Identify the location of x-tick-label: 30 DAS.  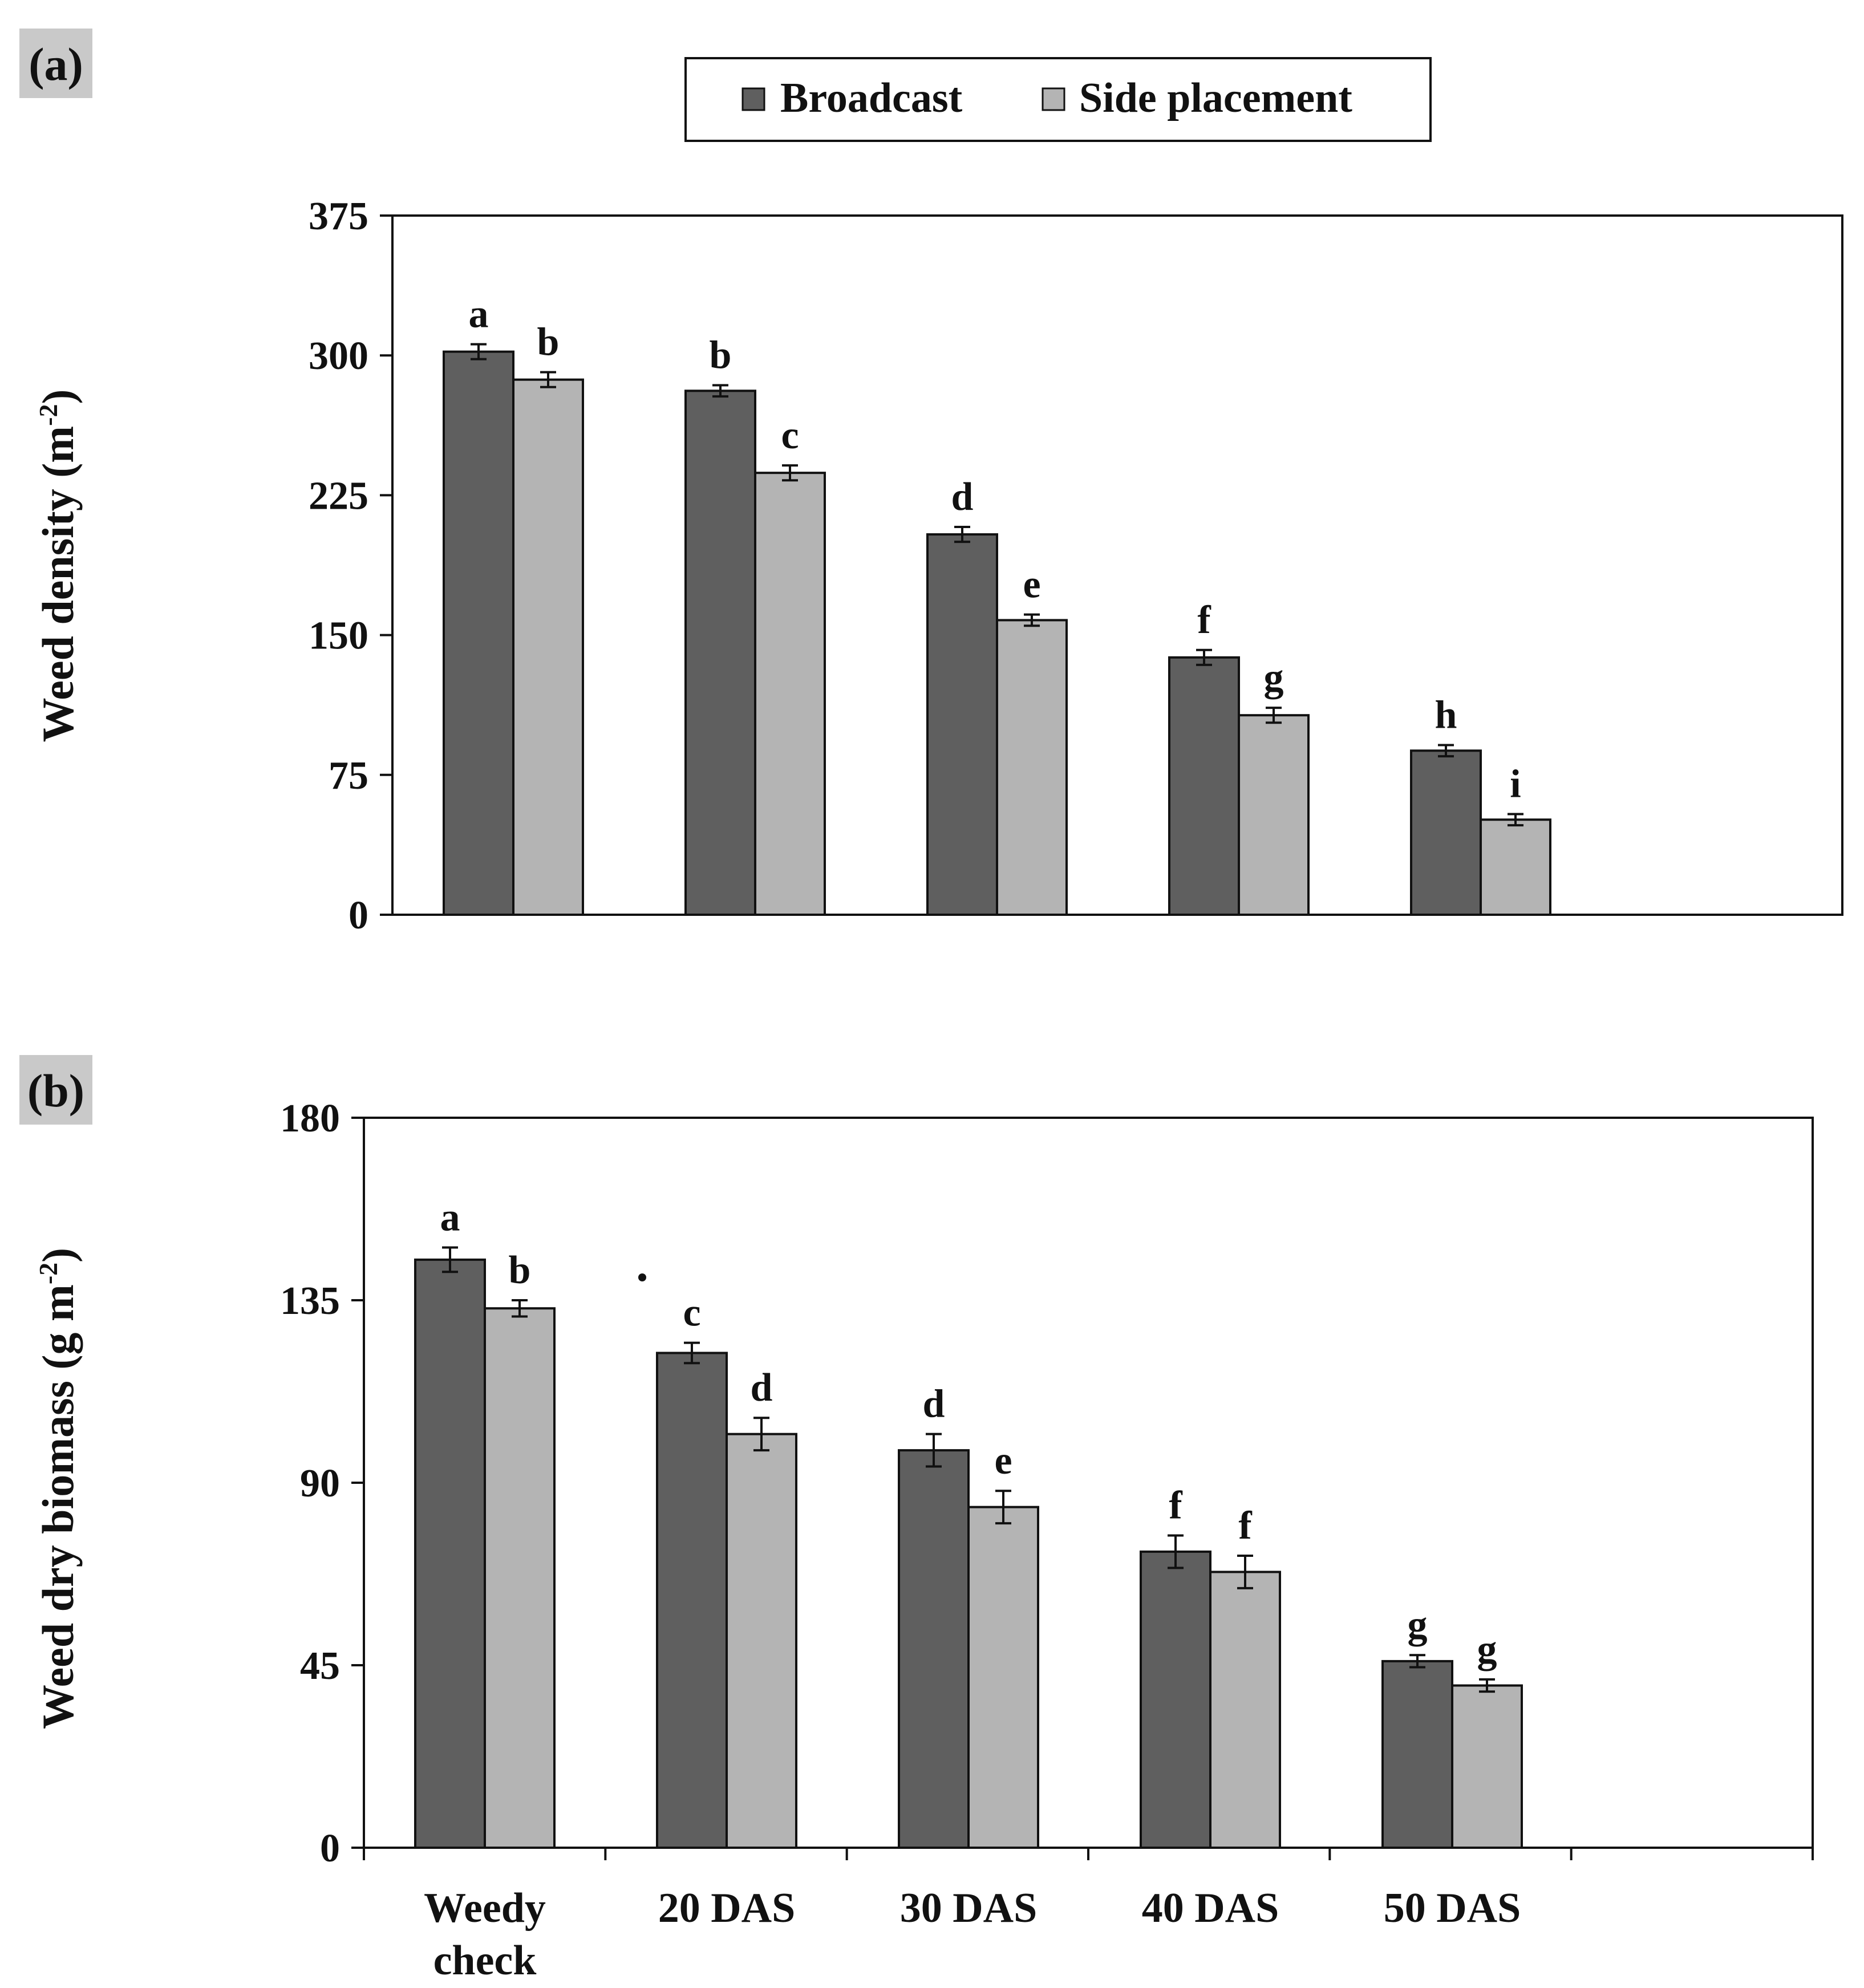
(969, 1909).